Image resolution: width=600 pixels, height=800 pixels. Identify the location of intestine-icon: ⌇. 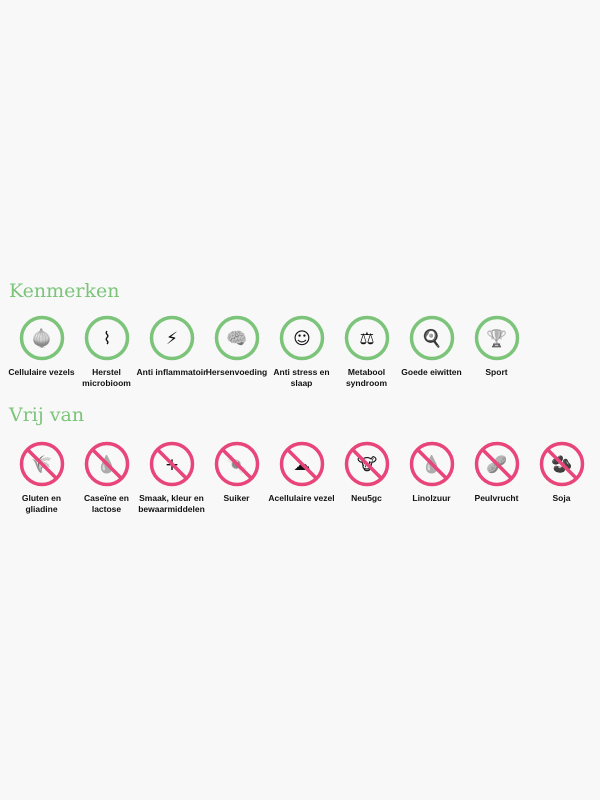
(107, 338).